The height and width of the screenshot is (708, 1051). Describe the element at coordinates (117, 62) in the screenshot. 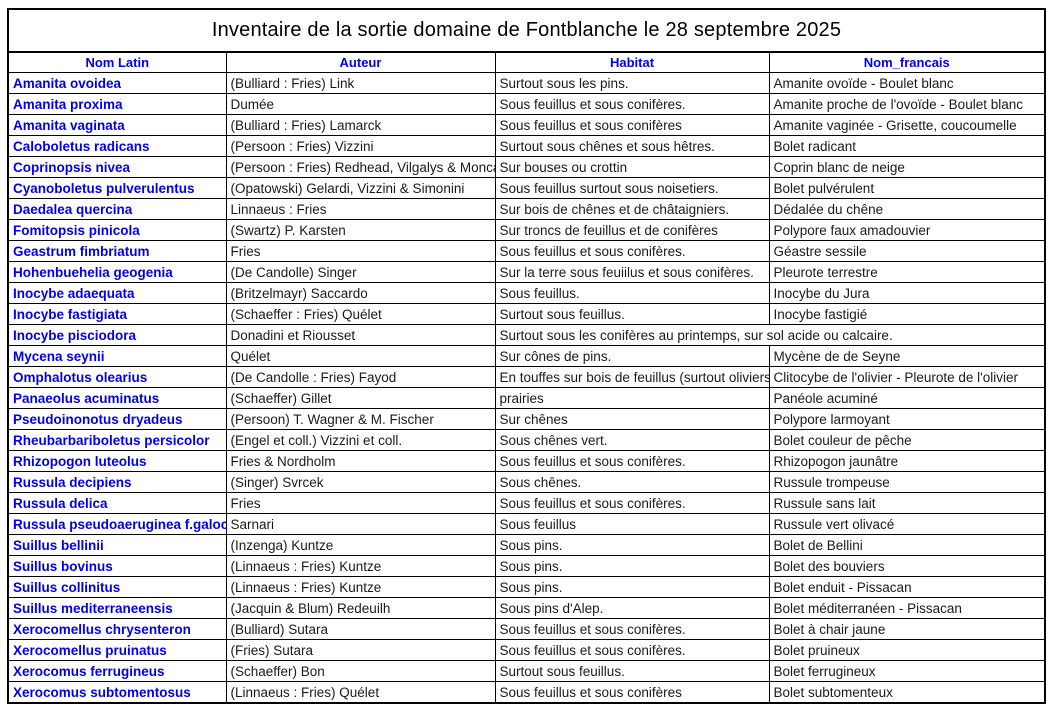

I see `column-header-0: Nom Latin` at that location.